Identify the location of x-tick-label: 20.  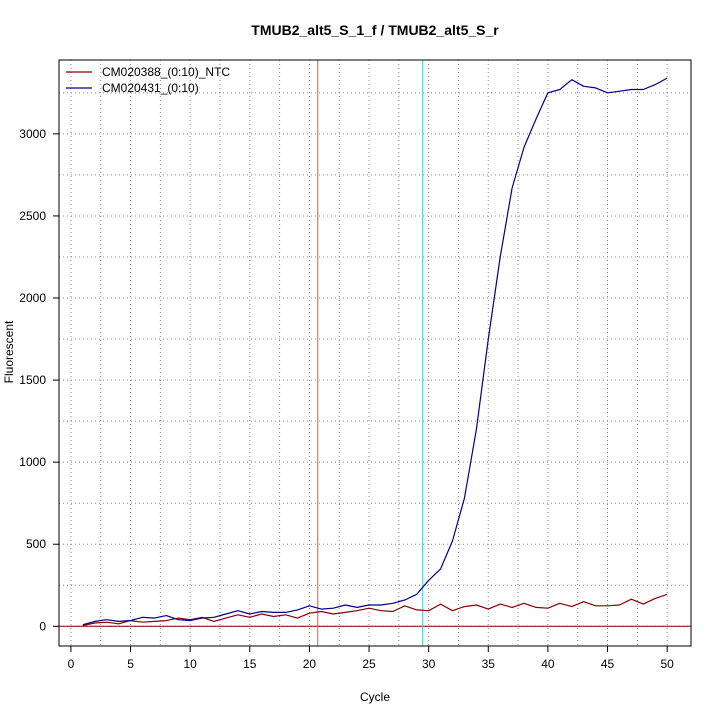
(310, 664).